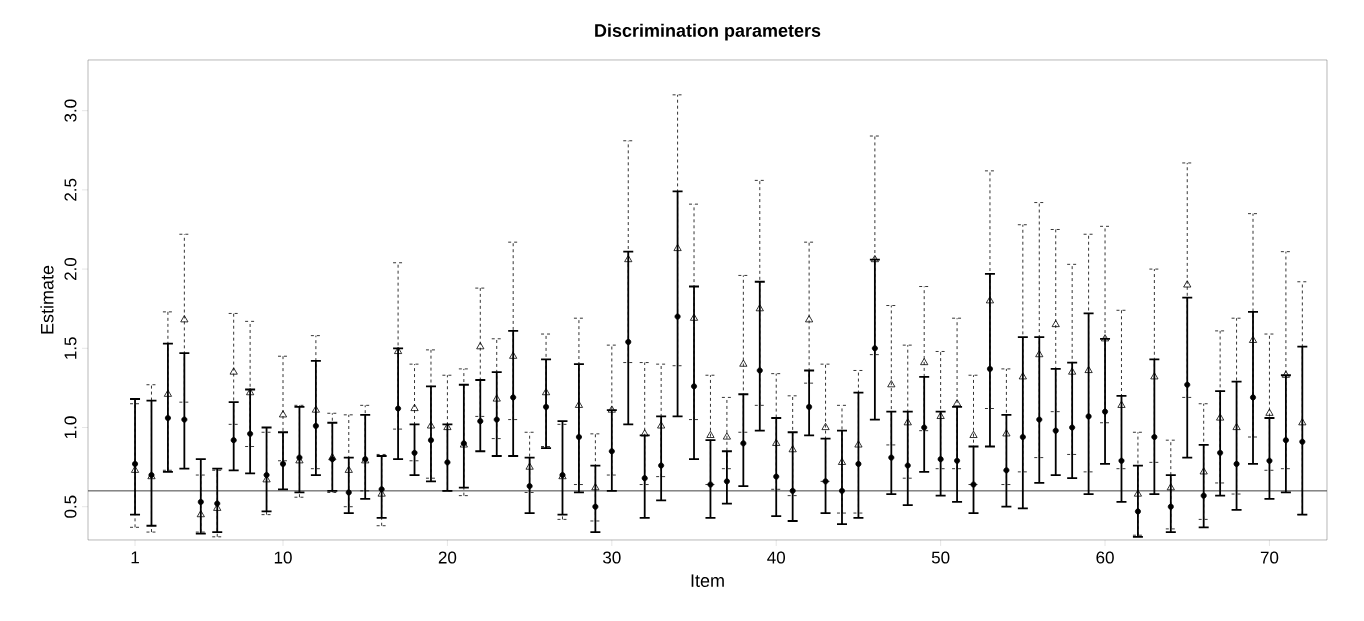  What do you see at coordinates (1269, 557) in the screenshot?
I see `x-tick-label: 70` at bounding box center [1269, 557].